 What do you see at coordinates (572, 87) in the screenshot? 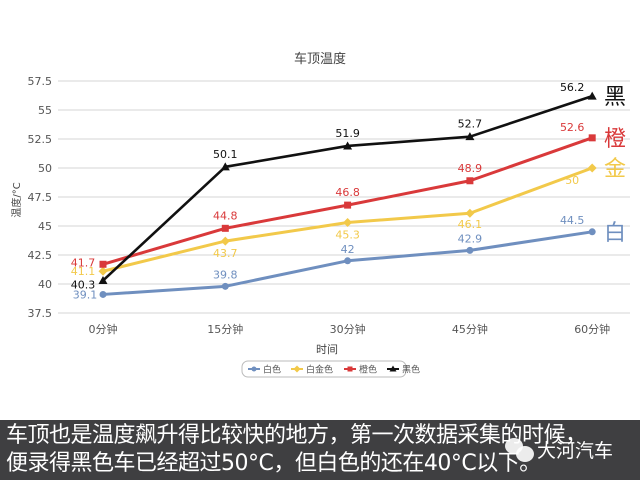
I see `data-label: 56.2` at bounding box center [572, 87].